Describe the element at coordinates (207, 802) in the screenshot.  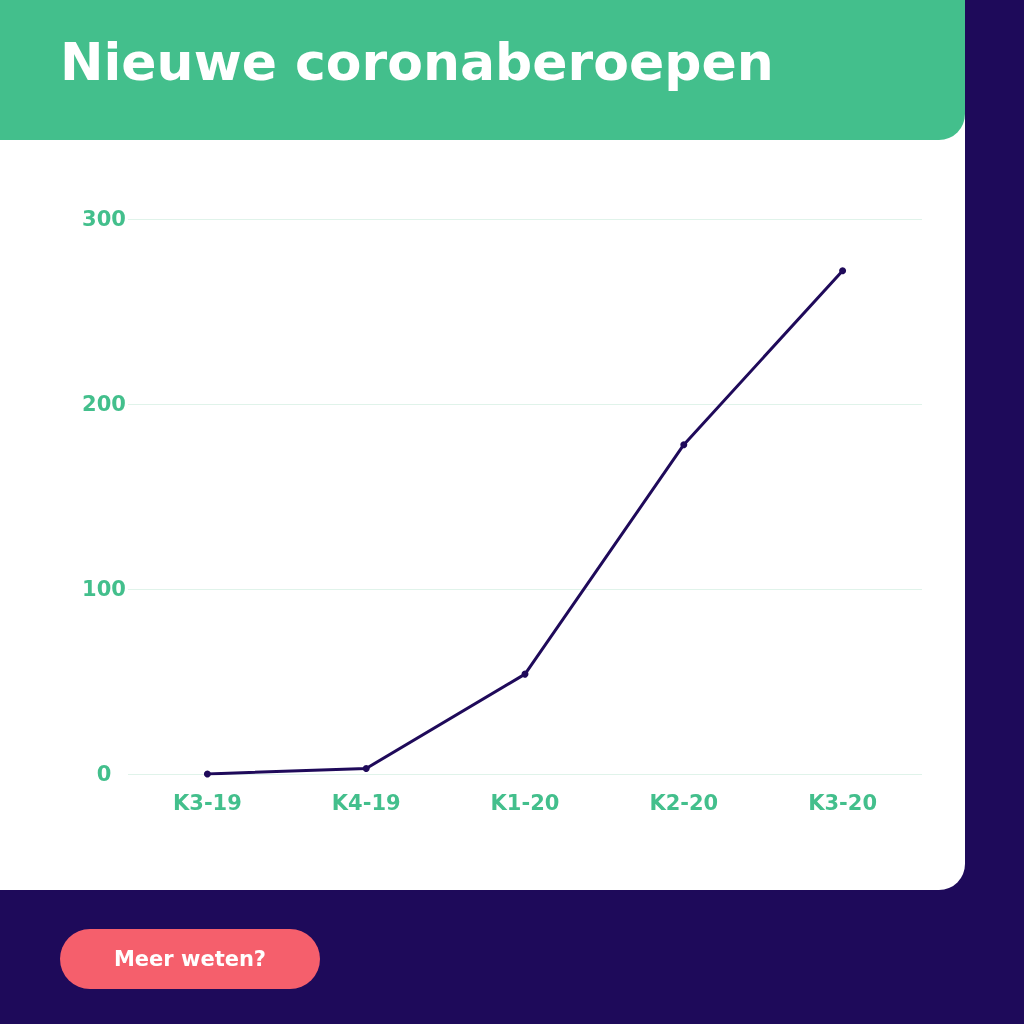
I see `x-tick-label: K3-19` at that location.